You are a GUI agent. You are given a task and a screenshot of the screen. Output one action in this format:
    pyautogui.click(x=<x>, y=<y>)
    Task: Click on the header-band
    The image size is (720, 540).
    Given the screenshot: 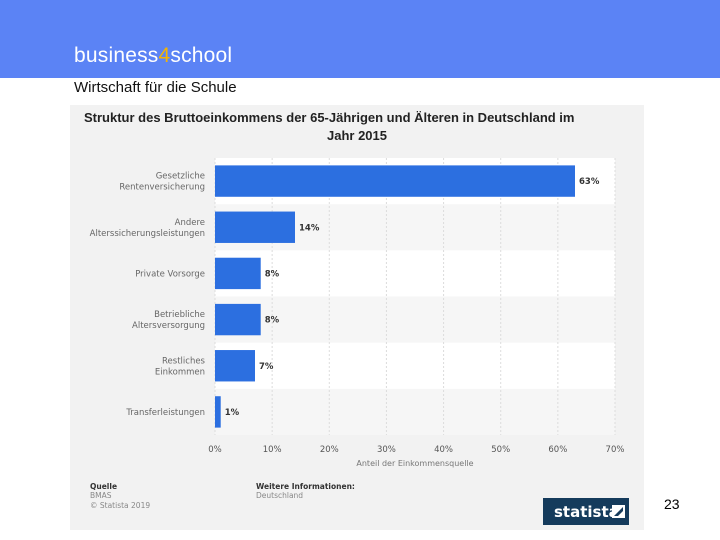 What is the action you would take?
    pyautogui.click(x=360, y=39)
    